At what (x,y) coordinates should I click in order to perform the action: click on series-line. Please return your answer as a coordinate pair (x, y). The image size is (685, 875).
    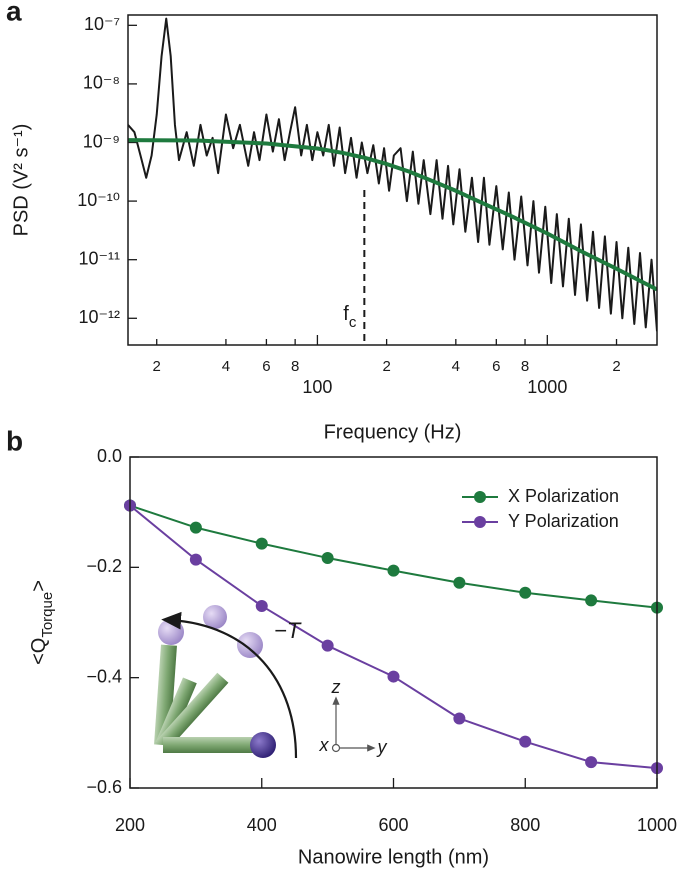
    Looking at the image, I should click on (392, 215).